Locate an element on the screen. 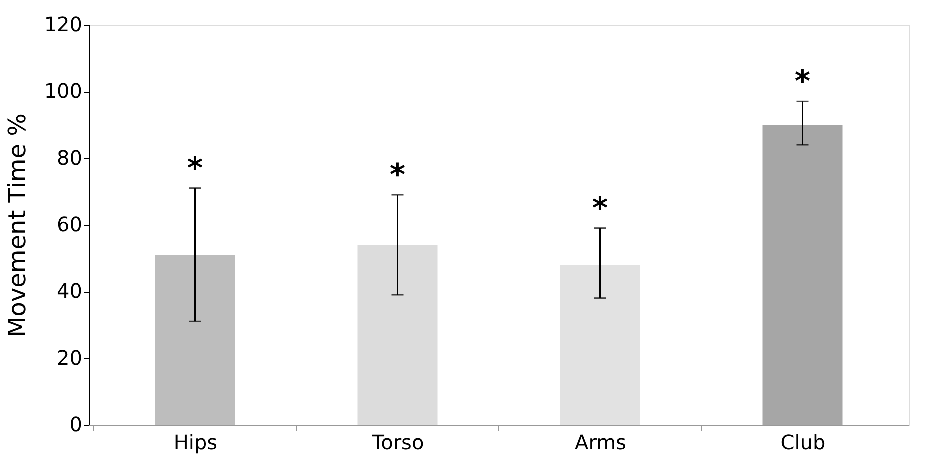 This screenshot has height=466, width=933. y-tick-label: 40 is located at coordinates (69, 291).